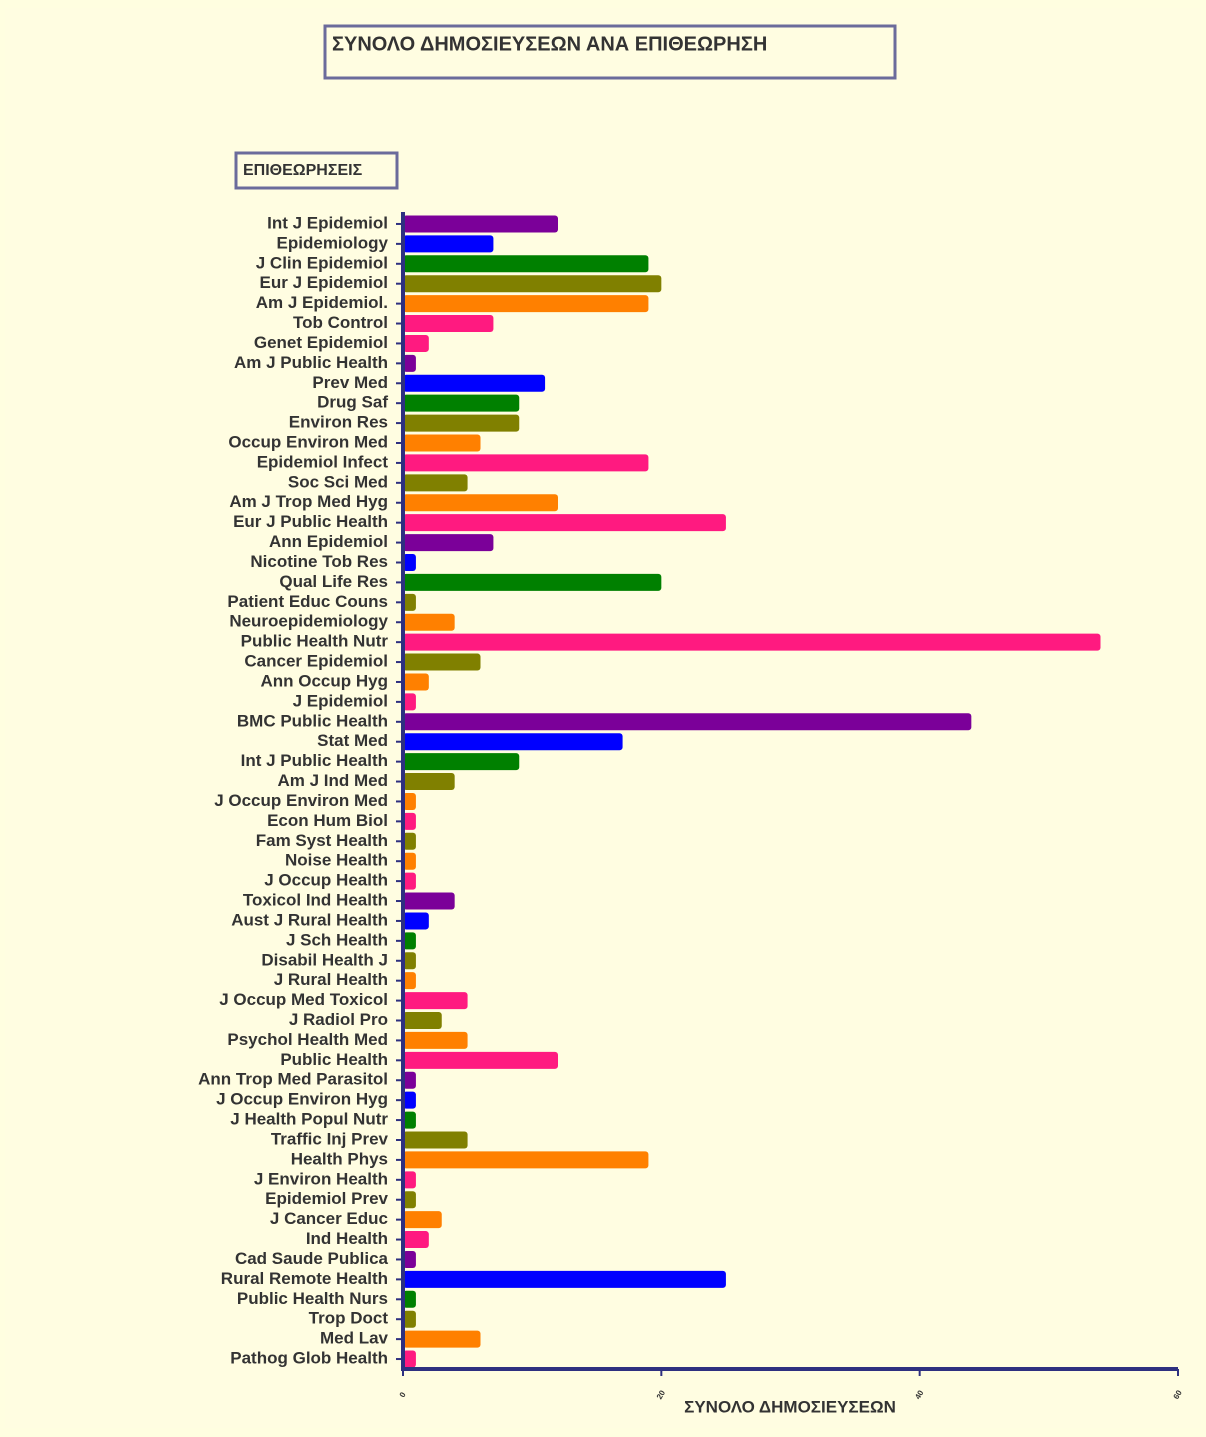 Image resolution: width=1206 pixels, height=1437 pixels. Describe the element at coordinates (347, 1238) in the screenshot. I see `y-tick-label: Ind Health` at that location.